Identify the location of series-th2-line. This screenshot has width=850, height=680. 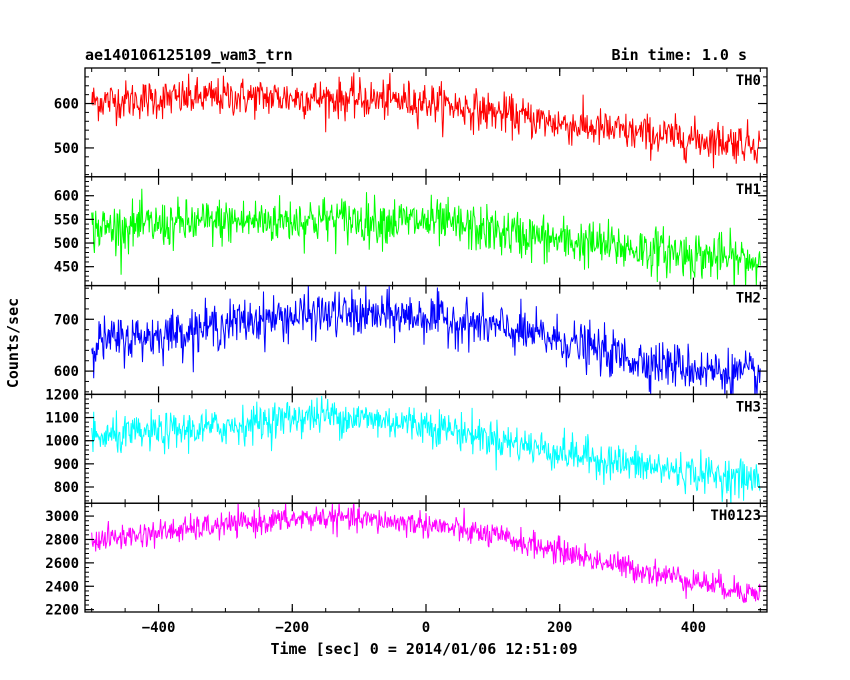
(426, 340).